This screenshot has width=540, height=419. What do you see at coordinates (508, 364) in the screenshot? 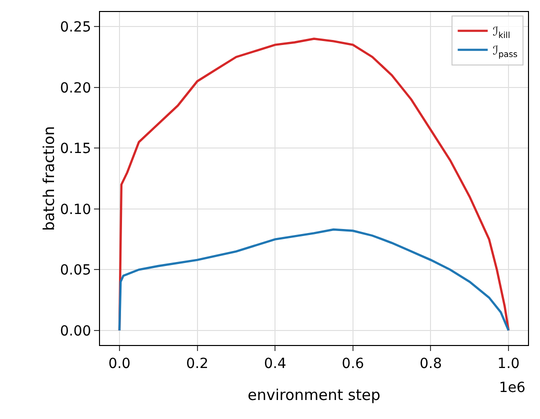
I see `x-tick-label: 1.0` at bounding box center [508, 364].